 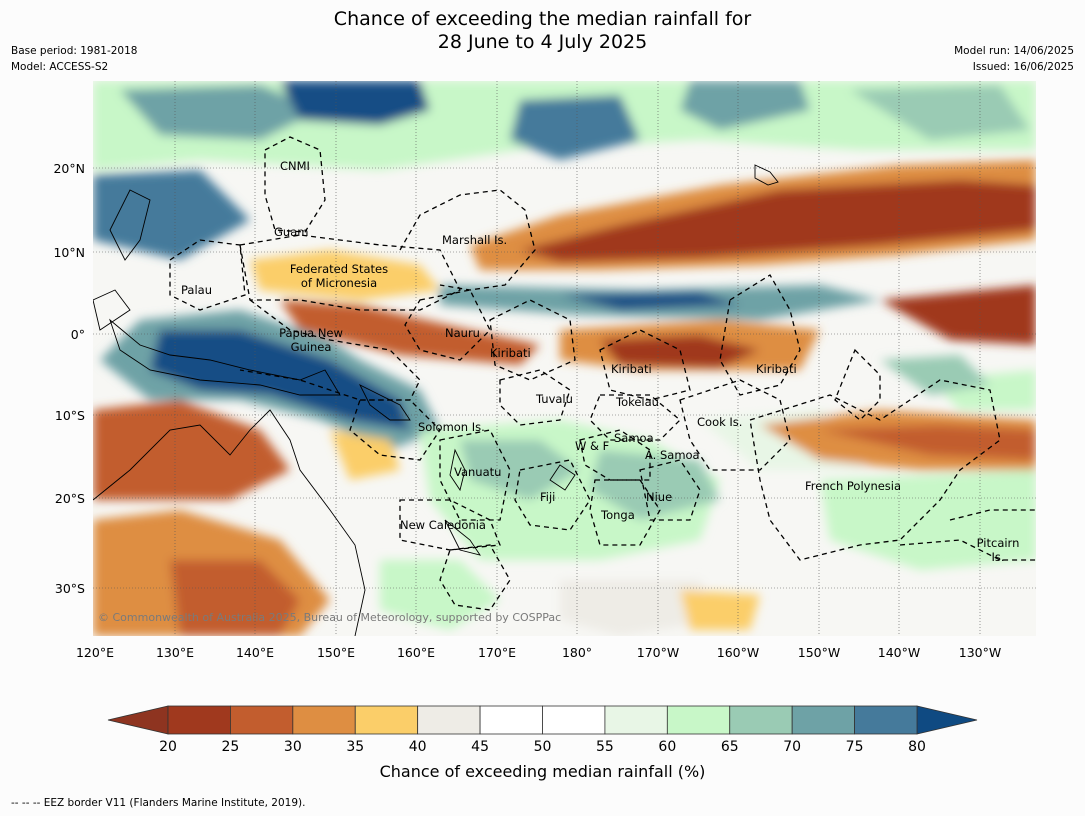 What do you see at coordinates (70, 498) in the screenshot?
I see `lat-label: 20°S` at bounding box center [70, 498].